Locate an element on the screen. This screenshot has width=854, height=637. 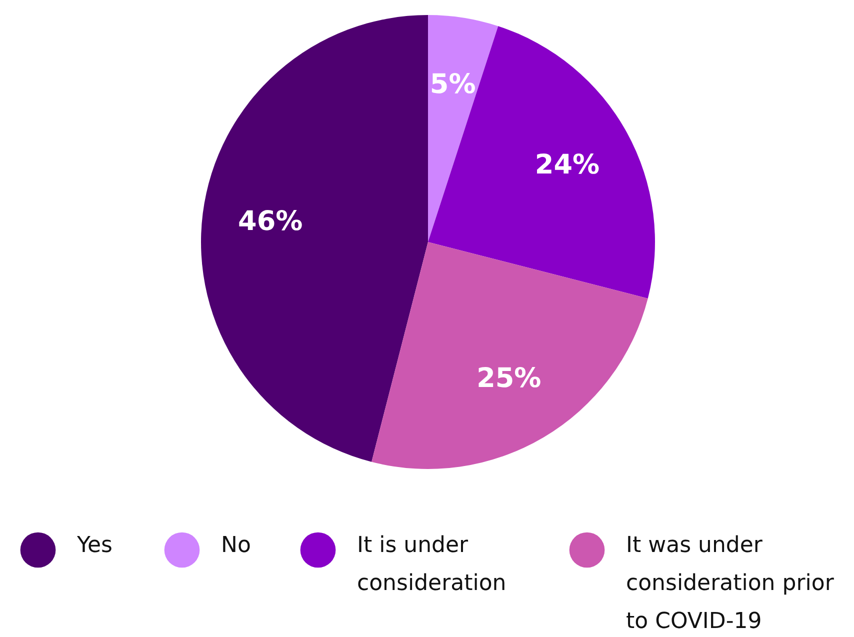
legend-label: No is located at coordinates (236, 545).